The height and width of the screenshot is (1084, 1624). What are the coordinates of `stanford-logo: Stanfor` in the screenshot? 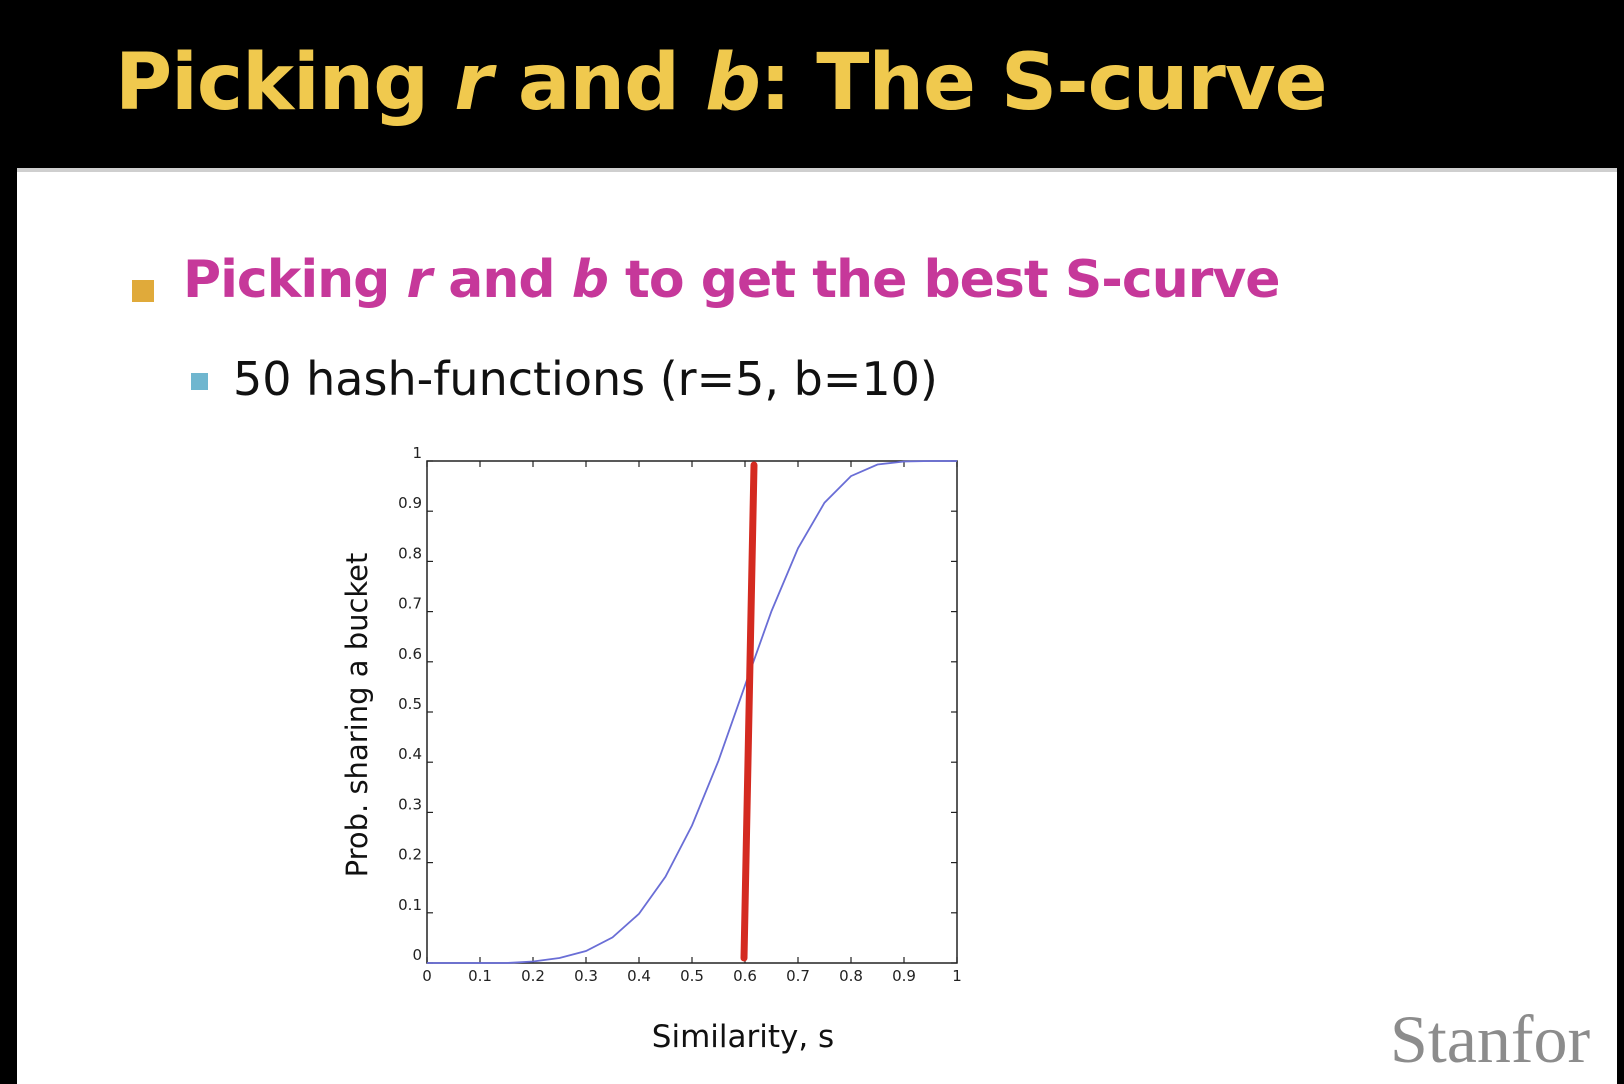 It's located at (1490, 1039).